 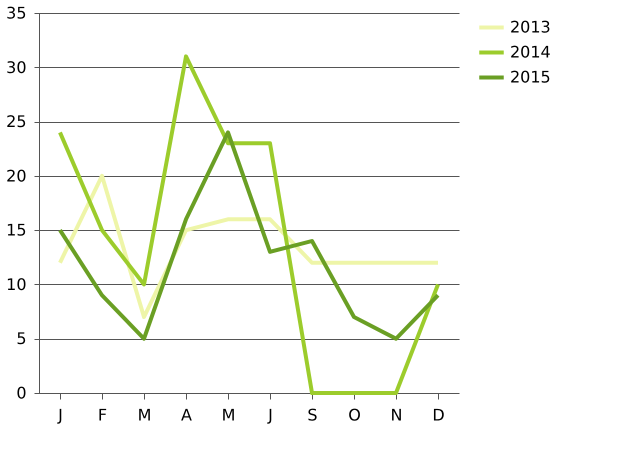 What do you see at coordinates (21, 393) in the screenshot?
I see `y-tick-label: 0` at bounding box center [21, 393].